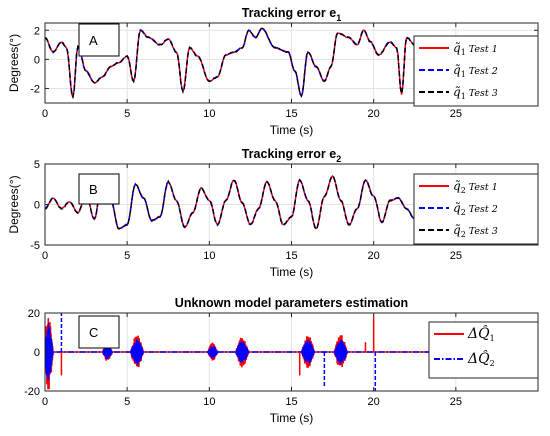 The image size is (550, 436). What do you see at coordinates (37, 165) in the screenshot?
I see `y-tick-label: 5` at bounding box center [37, 165].